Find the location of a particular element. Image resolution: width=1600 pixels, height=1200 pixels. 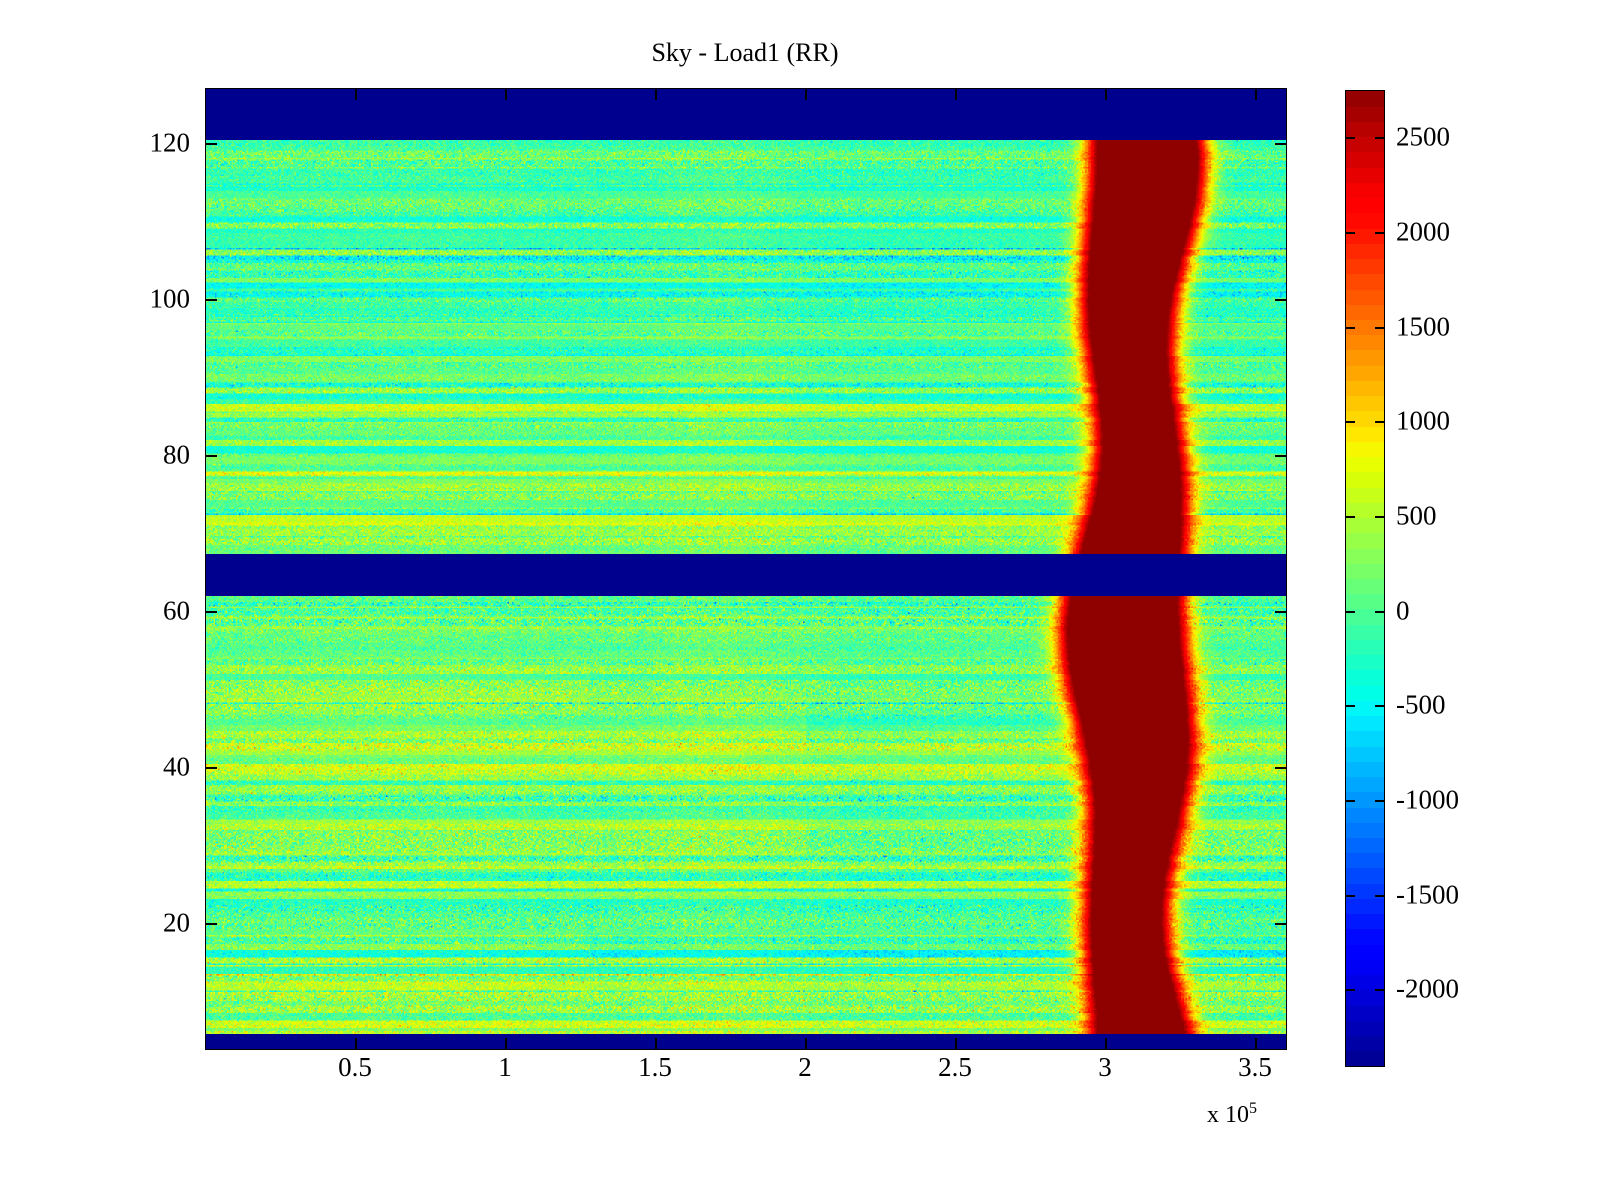

y-axis-tick-label: 100 is located at coordinates (170, 298).